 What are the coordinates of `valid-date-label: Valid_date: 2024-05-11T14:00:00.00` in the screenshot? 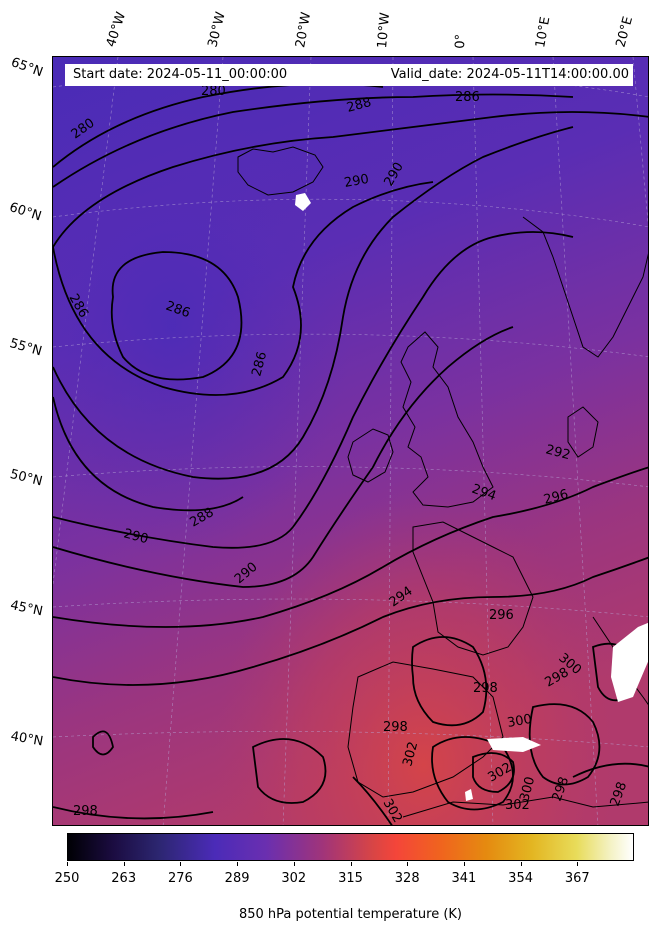 It's located at (509, 74).